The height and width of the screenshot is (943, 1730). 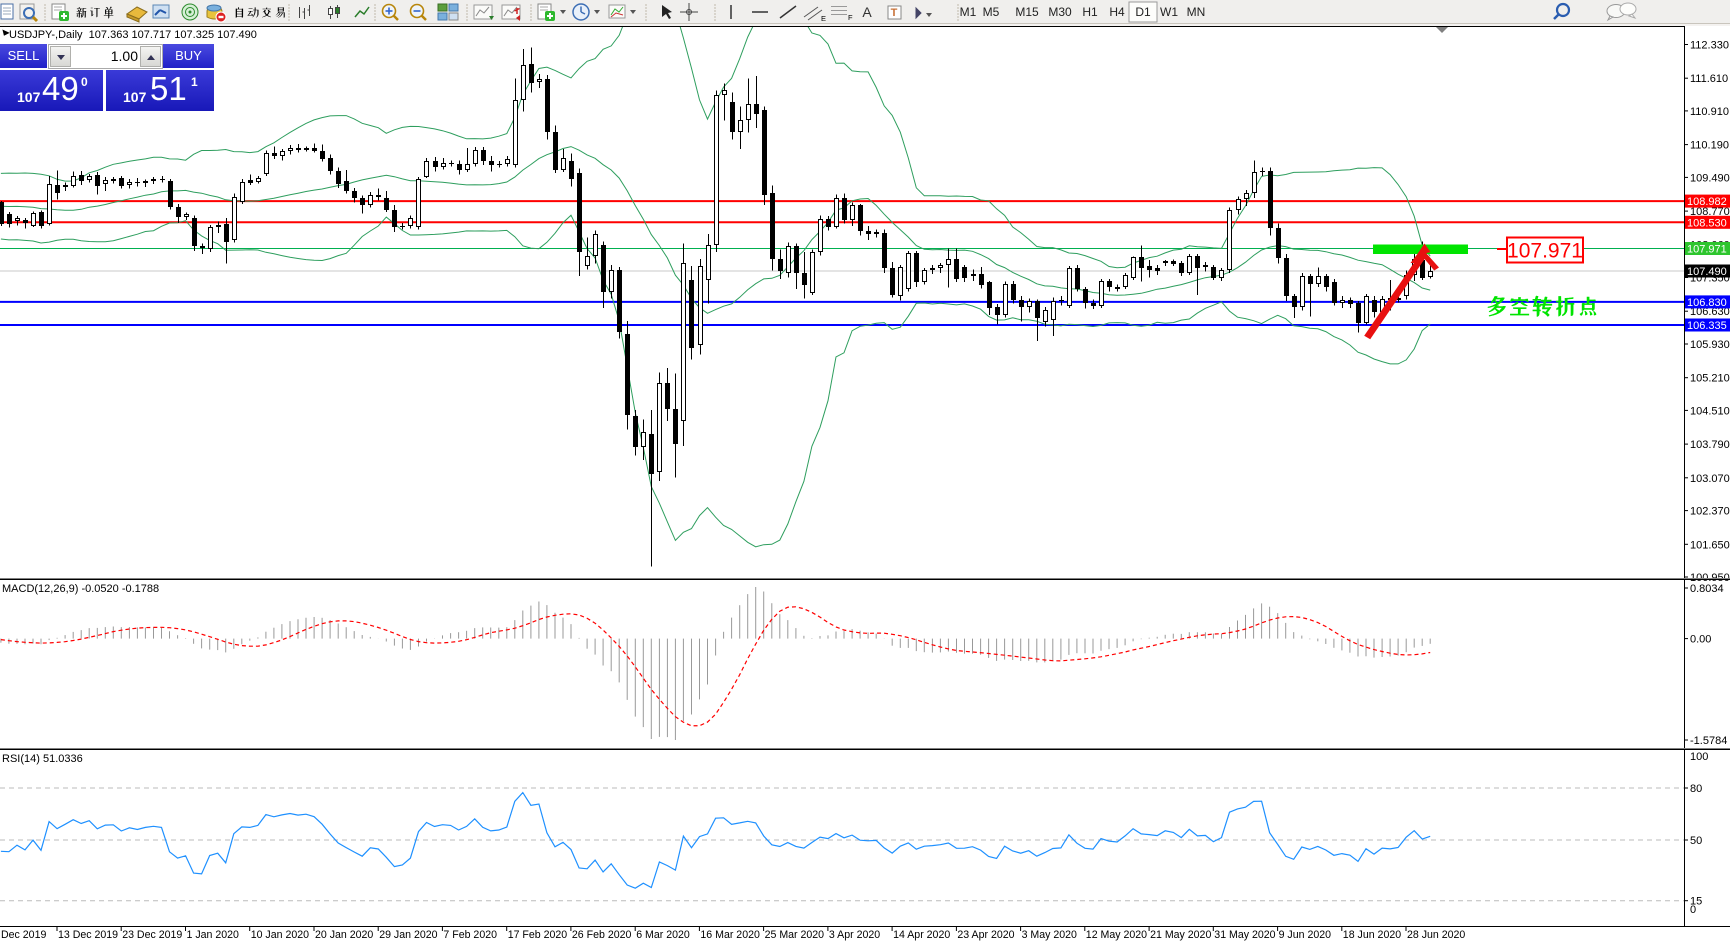 What do you see at coordinates (80, 589) in the screenshot?
I see `svg-text: MACD(12,26,9) -0.0520 -0.1788` at bounding box center [80, 589].